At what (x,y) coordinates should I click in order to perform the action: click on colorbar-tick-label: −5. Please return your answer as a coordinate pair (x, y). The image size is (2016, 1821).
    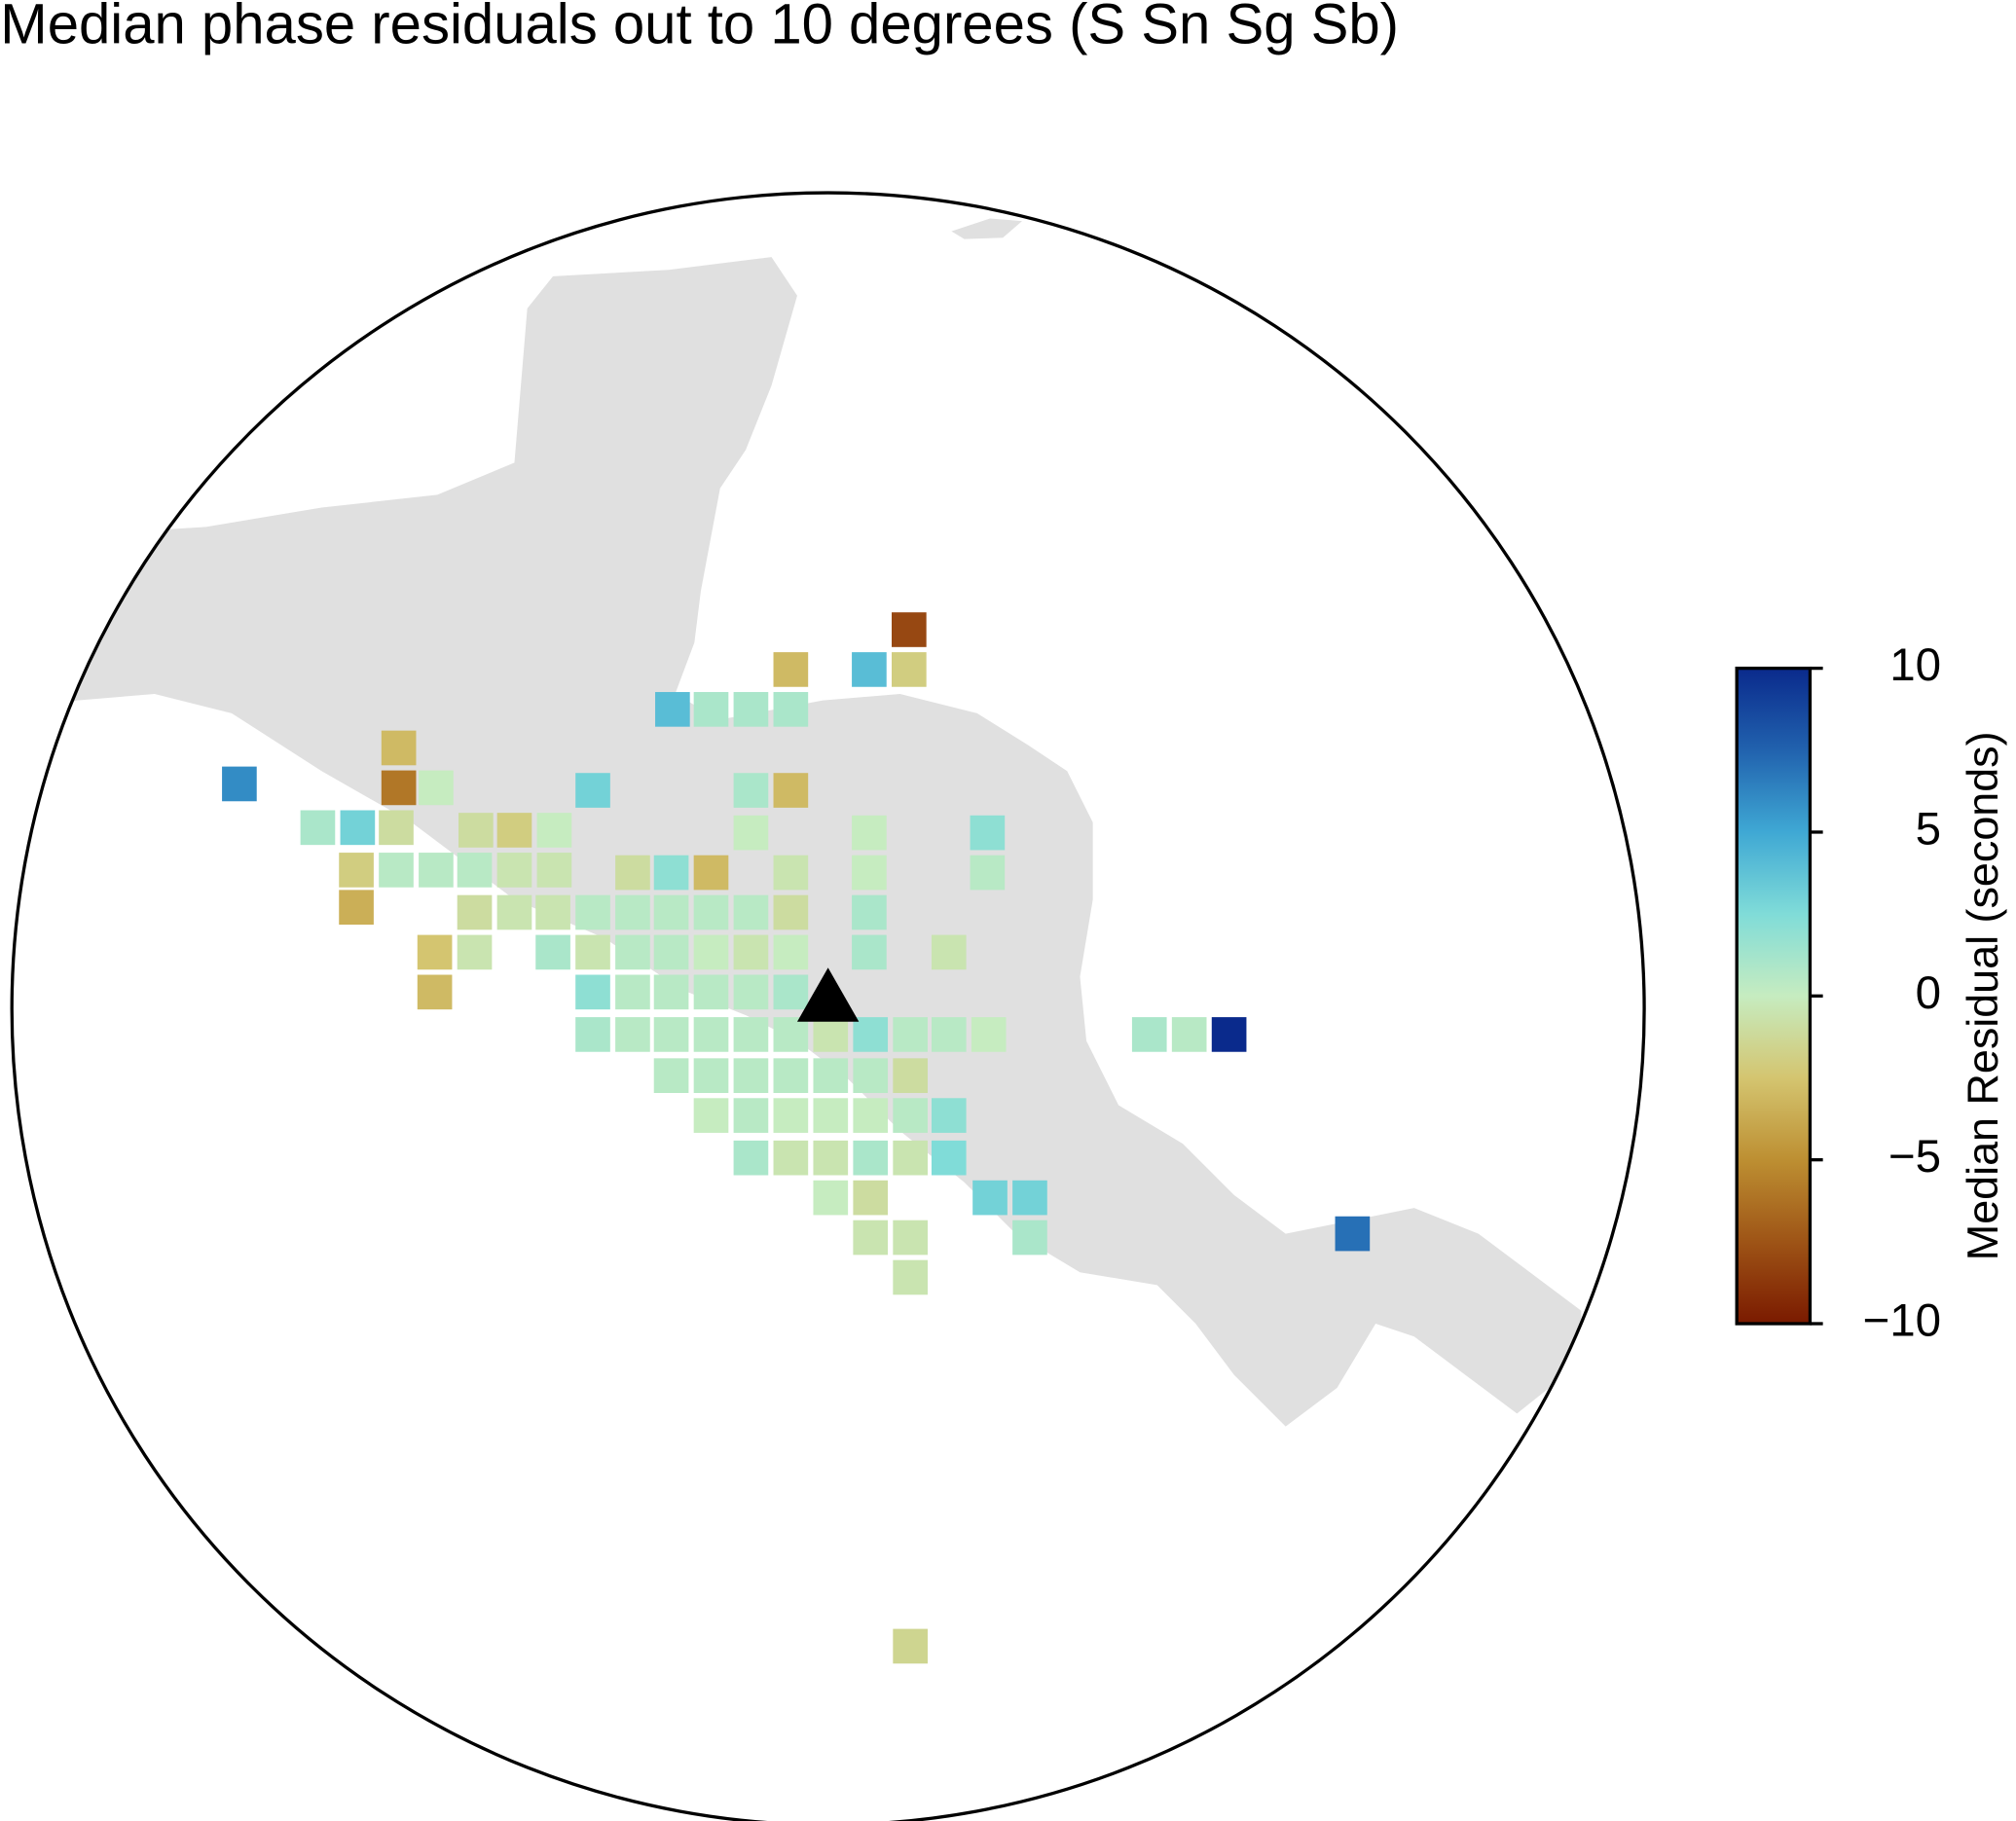
    Looking at the image, I should click on (1914, 1157).